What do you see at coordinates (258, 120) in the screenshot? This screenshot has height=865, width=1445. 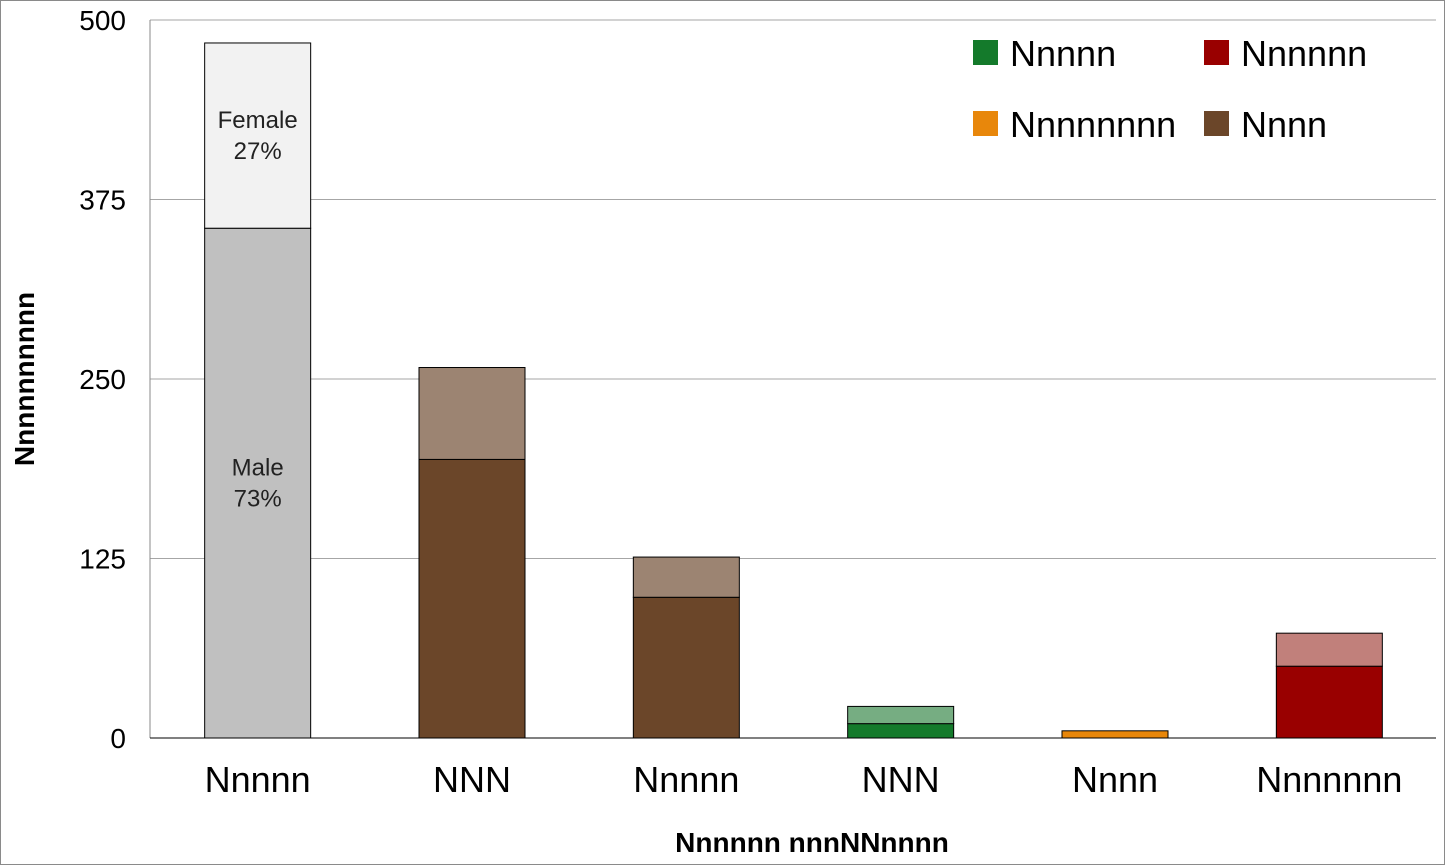 I see `bar-annotation: Female` at bounding box center [258, 120].